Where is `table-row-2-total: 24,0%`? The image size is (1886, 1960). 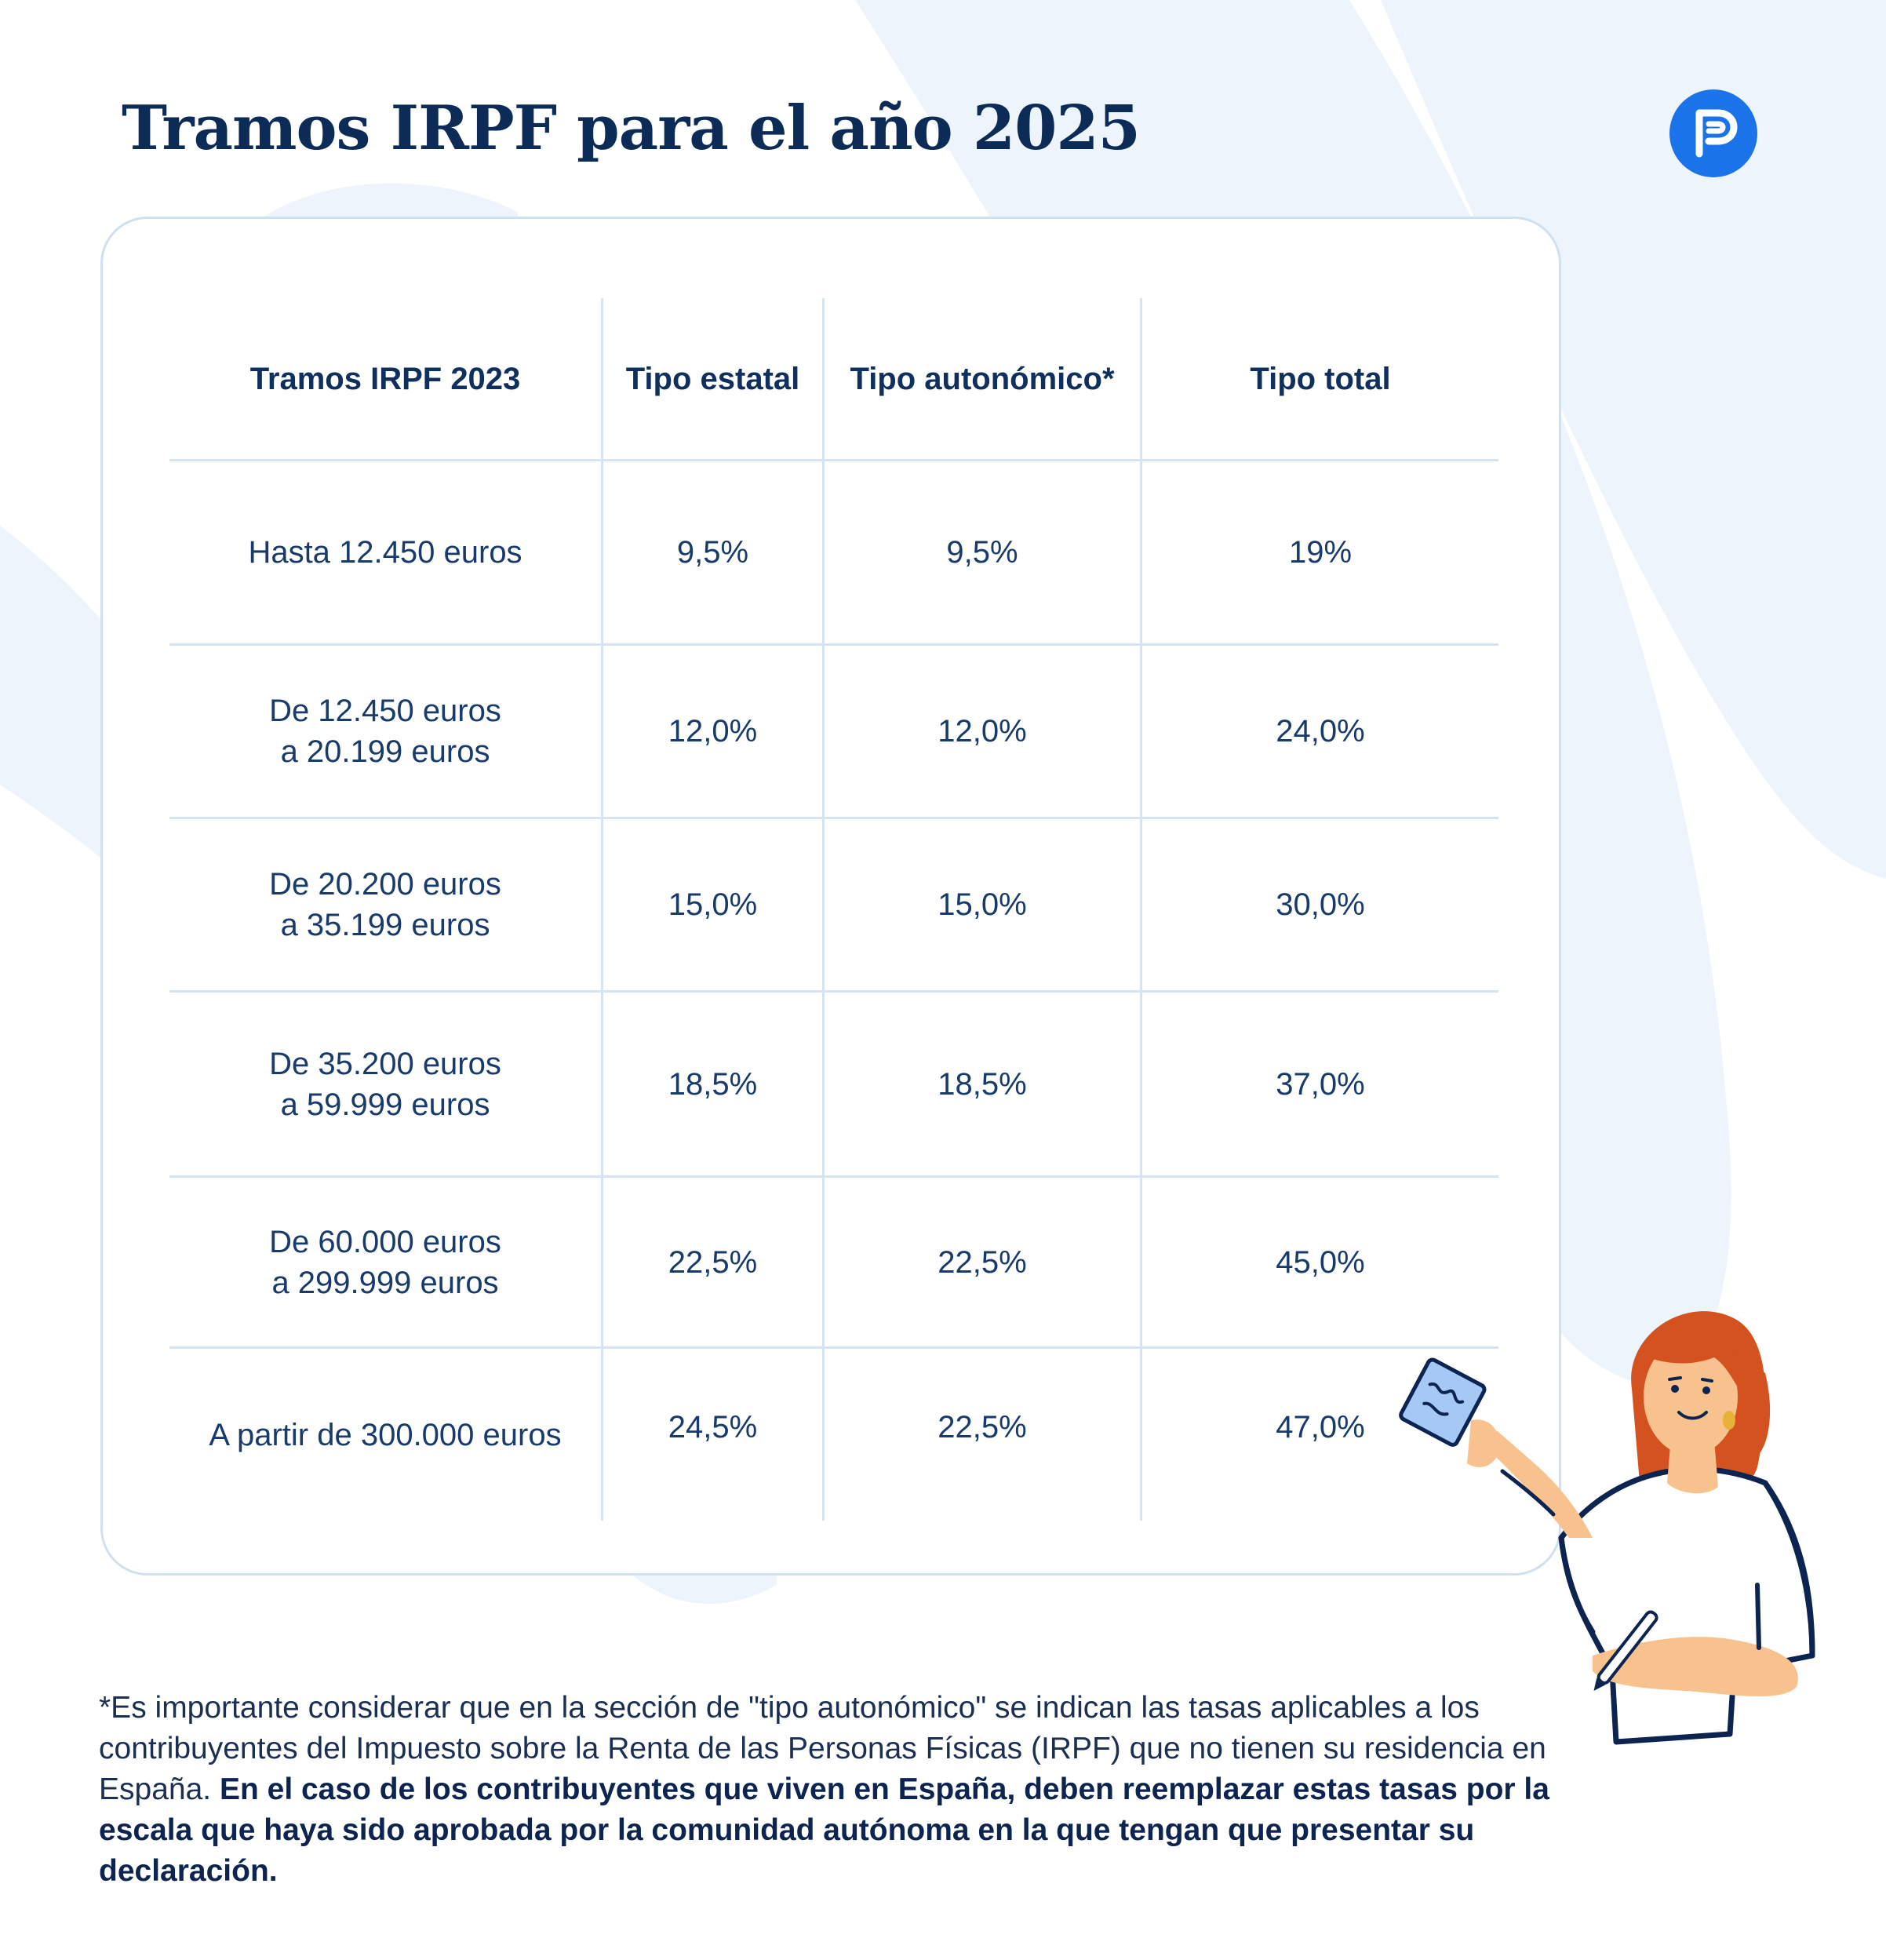
table-row-2-total: 24,0% is located at coordinates (1320, 731).